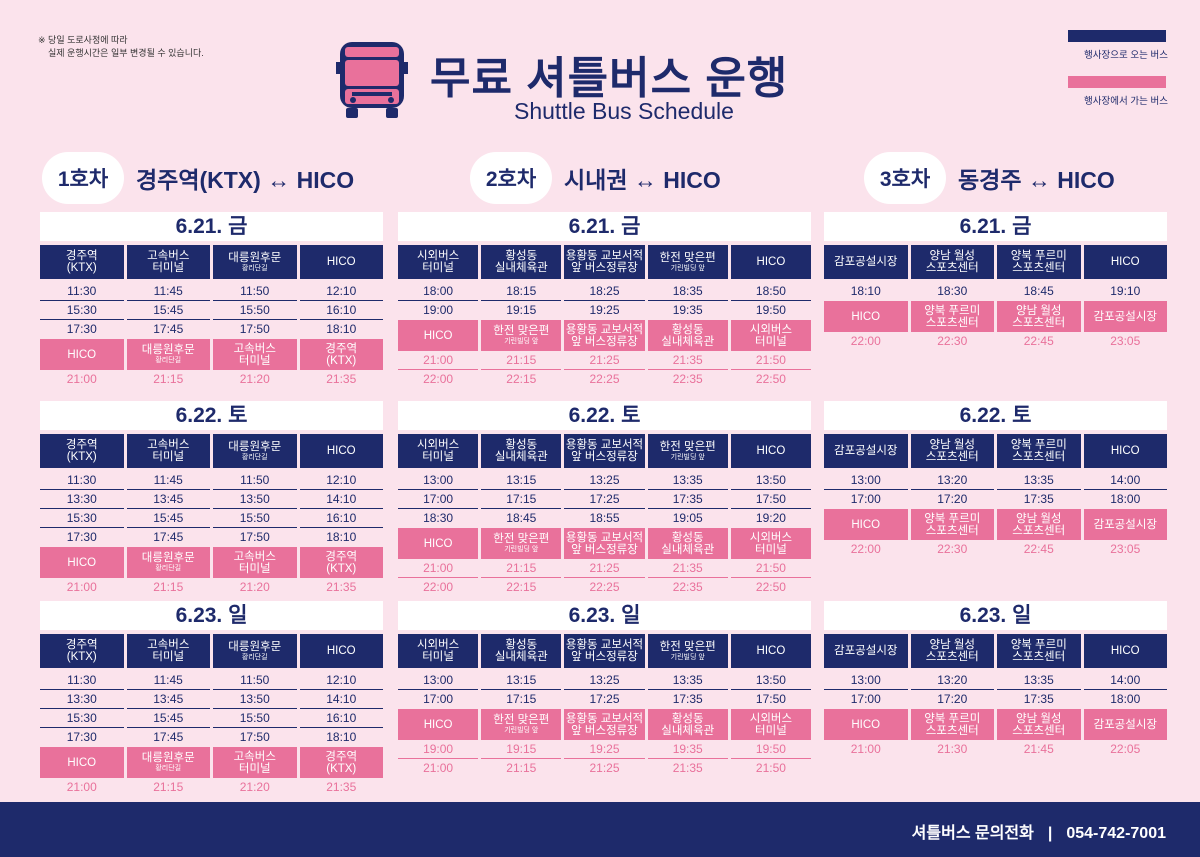  What do you see at coordinates (245, 180) in the screenshot?
I see `route-name: 경주역(KTX) ↔ HICO` at bounding box center [245, 180].